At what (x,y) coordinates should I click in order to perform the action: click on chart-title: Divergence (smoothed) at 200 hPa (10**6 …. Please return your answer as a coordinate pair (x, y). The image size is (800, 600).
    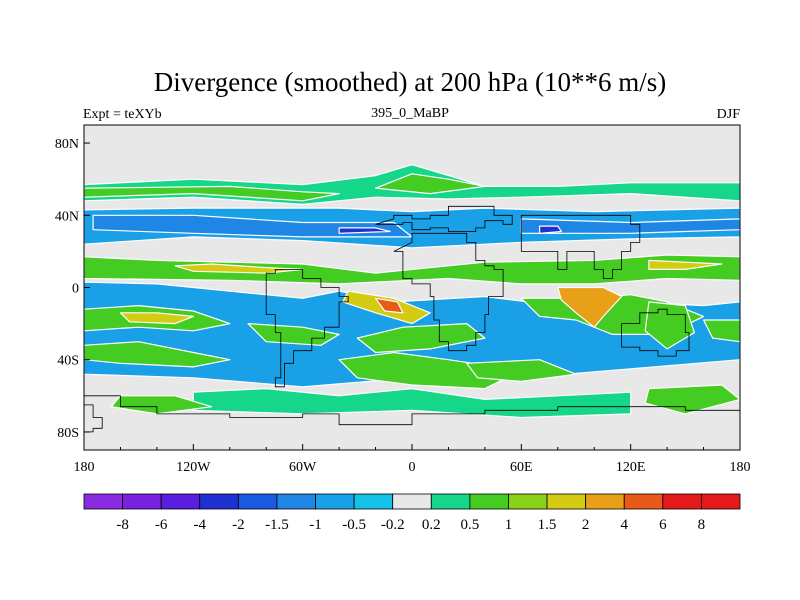
    Looking at the image, I should click on (410, 82).